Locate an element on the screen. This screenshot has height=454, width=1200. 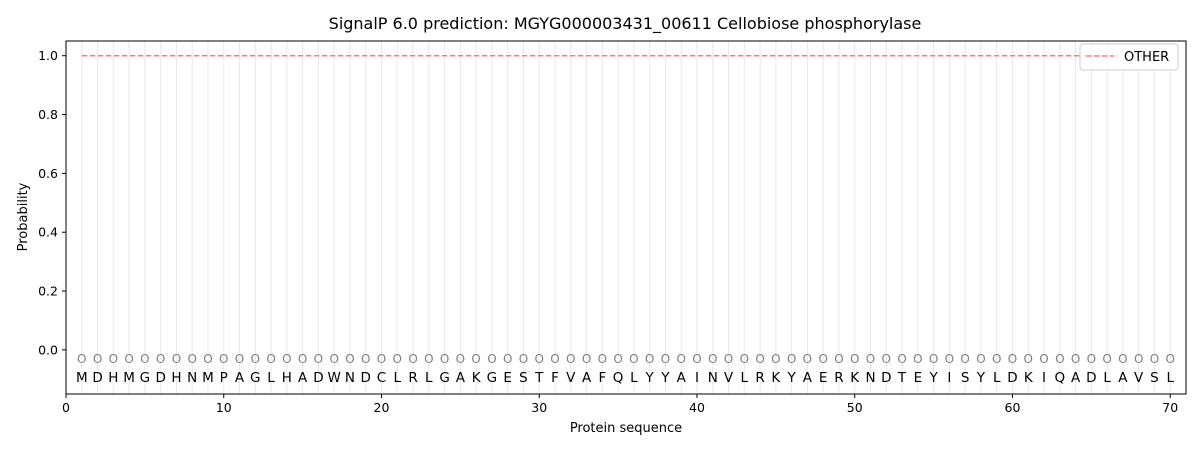
y-tick-label: 0.8 is located at coordinates (48, 114).